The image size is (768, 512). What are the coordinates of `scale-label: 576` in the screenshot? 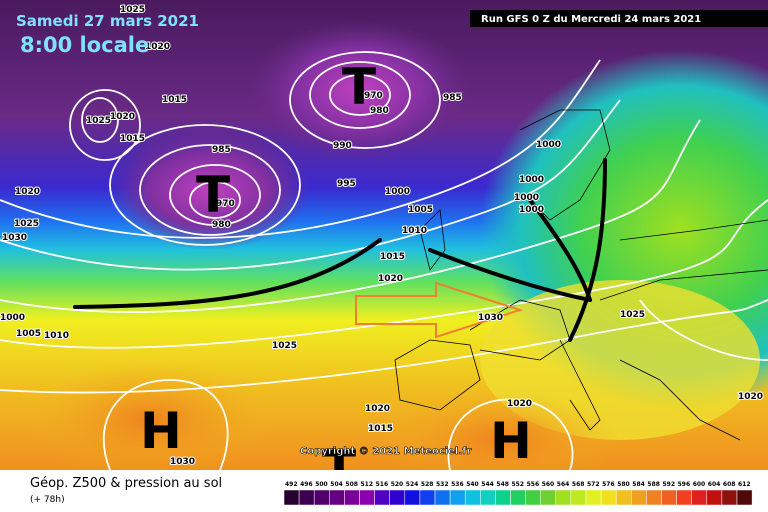 It's located at (608, 484).